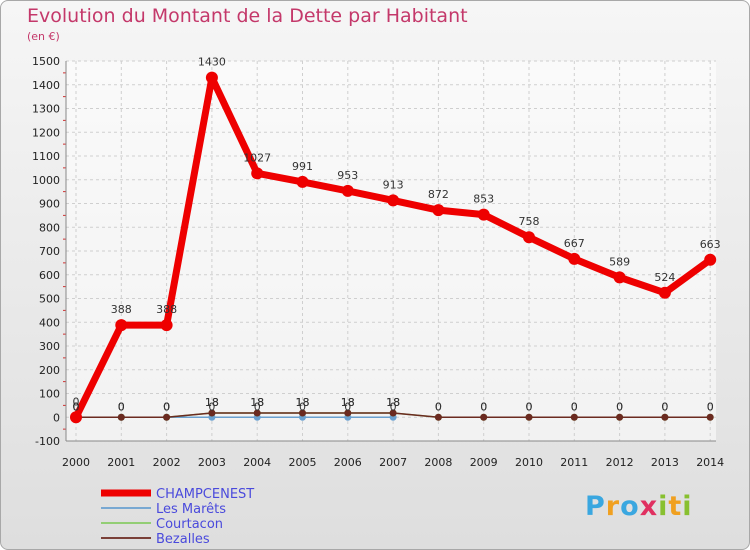  I want to click on x-tick-label: 2010, so click(529, 462).